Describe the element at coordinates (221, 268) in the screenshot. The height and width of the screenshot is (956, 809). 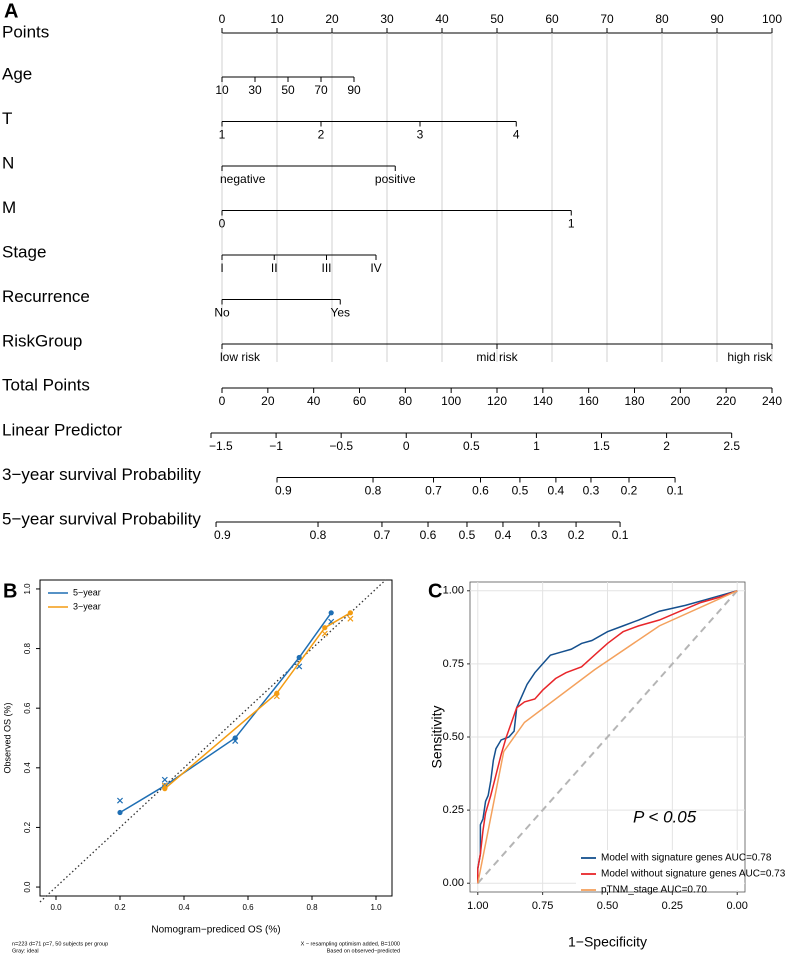
I see `tick-label: I` at that location.